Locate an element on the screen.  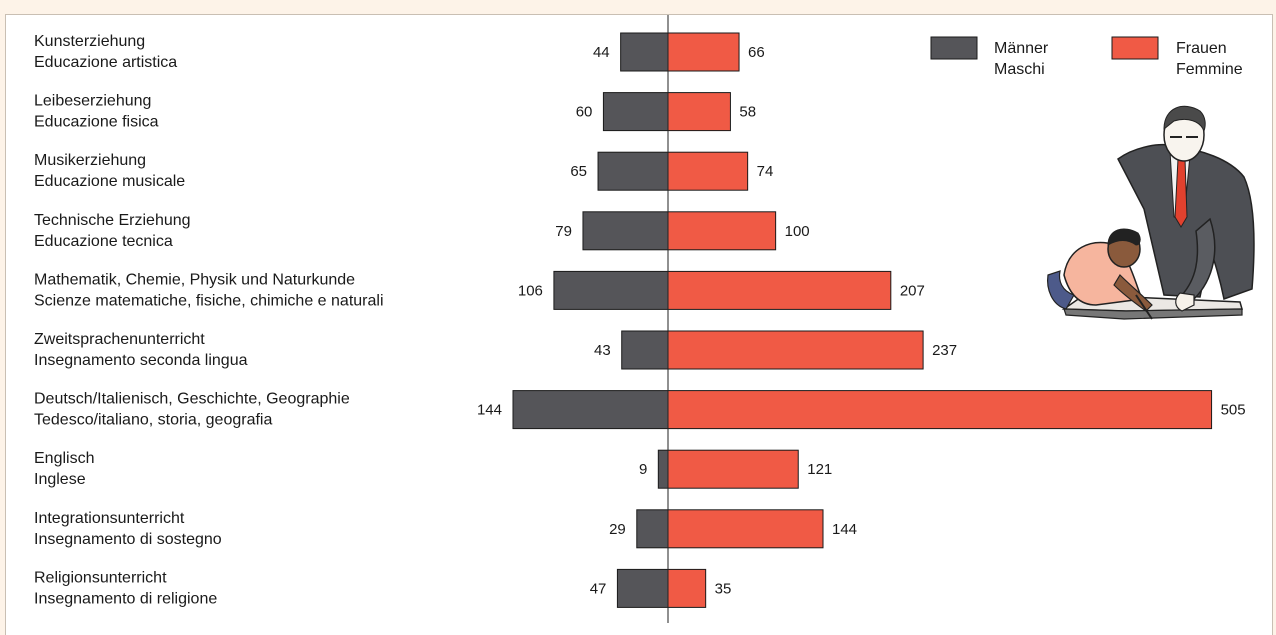
category-label-de: Kunsterziehung is located at coordinates (89, 41).